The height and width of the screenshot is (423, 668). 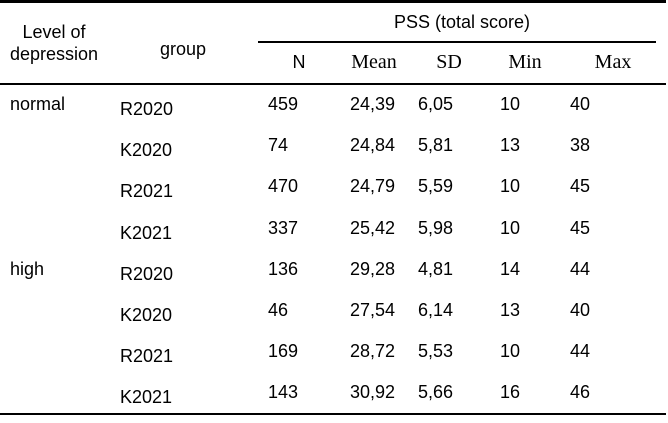 What do you see at coordinates (373, 310) in the screenshot?
I see `cell-mean: 27,54` at bounding box center [373, 310].